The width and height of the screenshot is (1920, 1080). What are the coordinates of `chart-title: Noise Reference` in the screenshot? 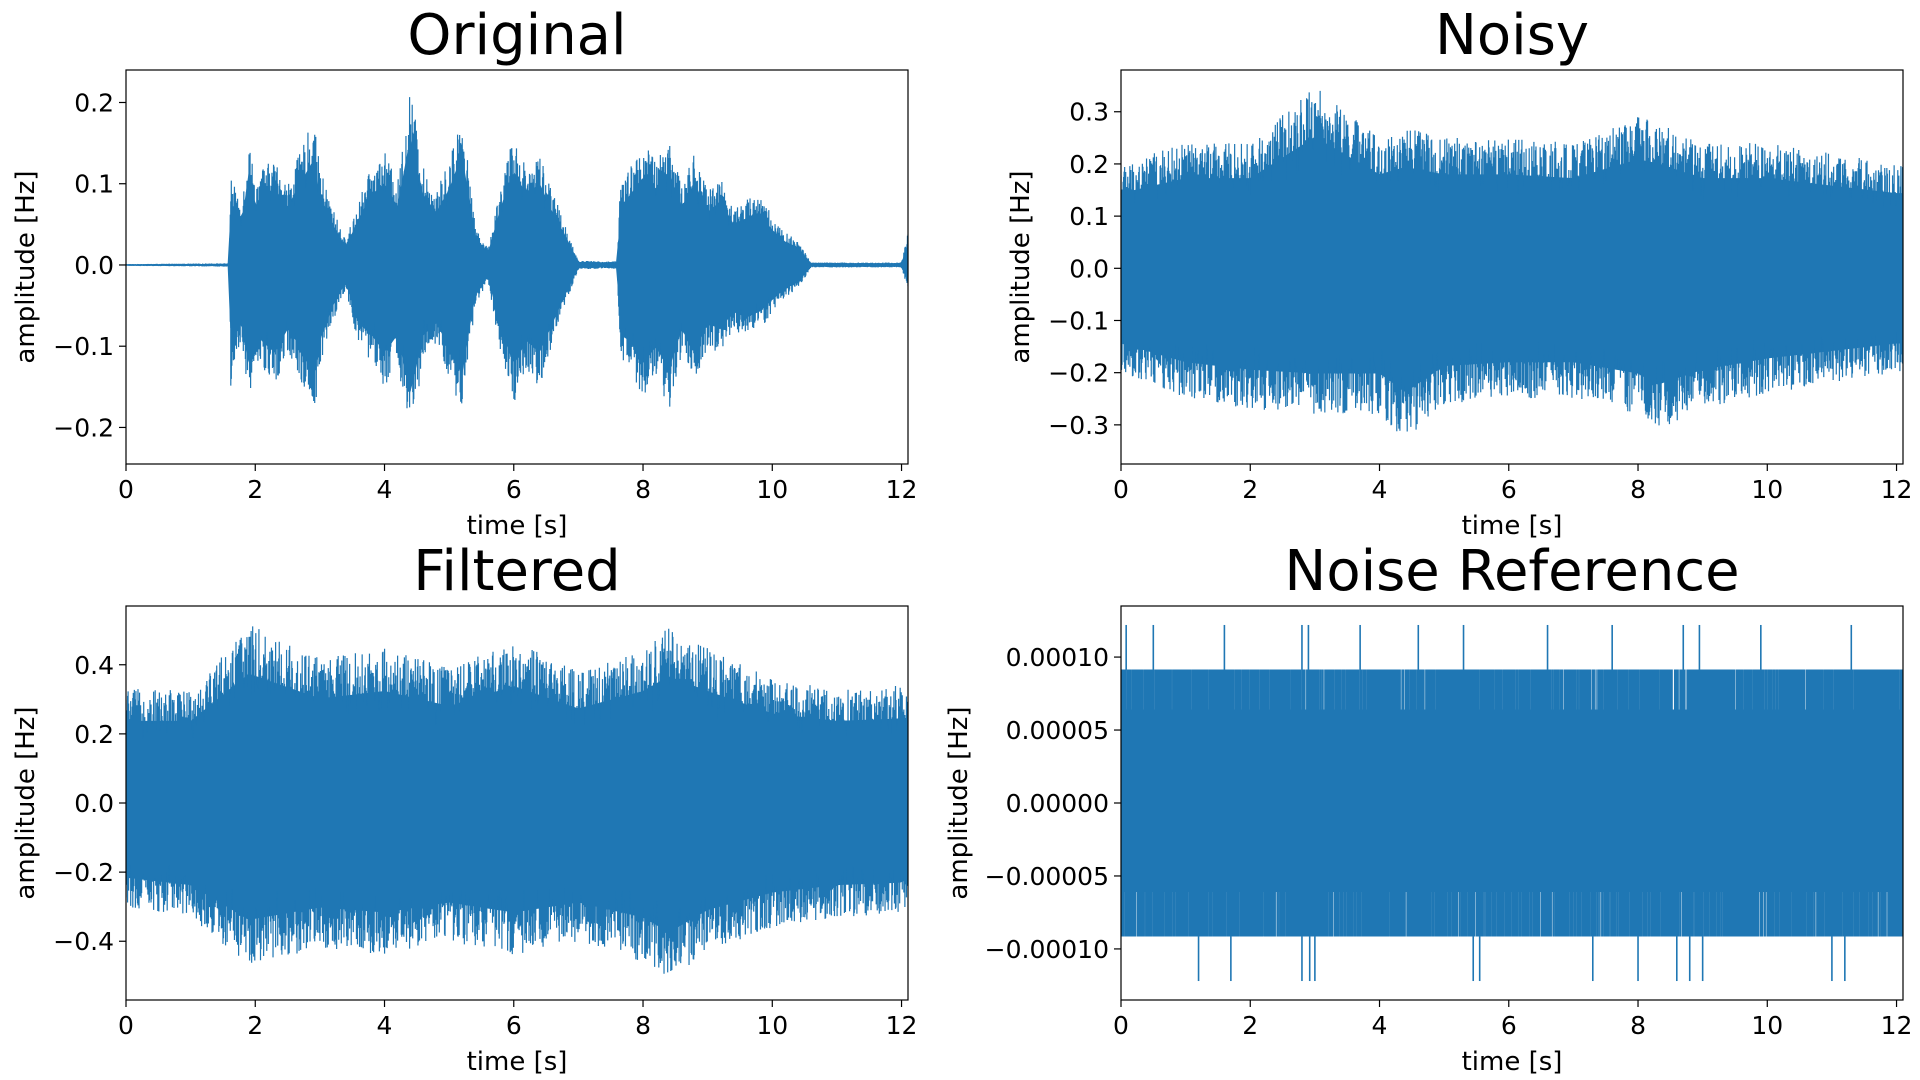 It's located at (1511, 571).